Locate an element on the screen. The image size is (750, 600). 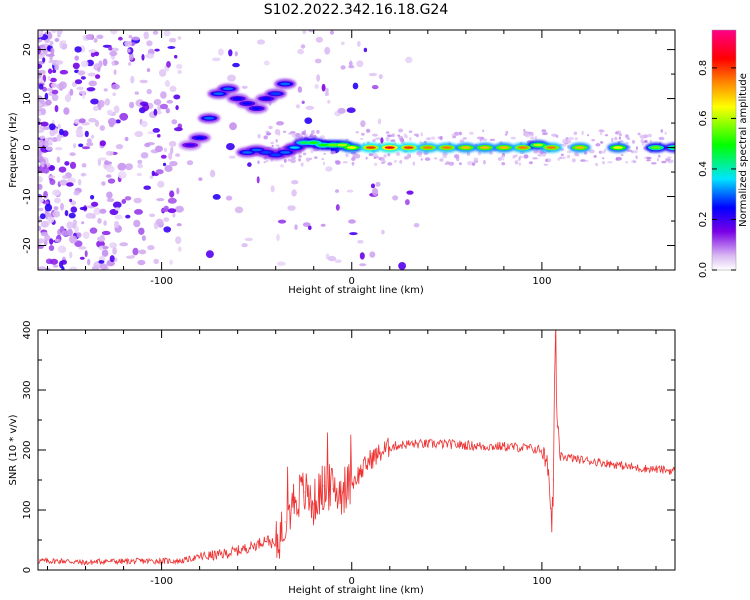
colorbar-tick-label: 0.8 is located at coordinates (703, 68).